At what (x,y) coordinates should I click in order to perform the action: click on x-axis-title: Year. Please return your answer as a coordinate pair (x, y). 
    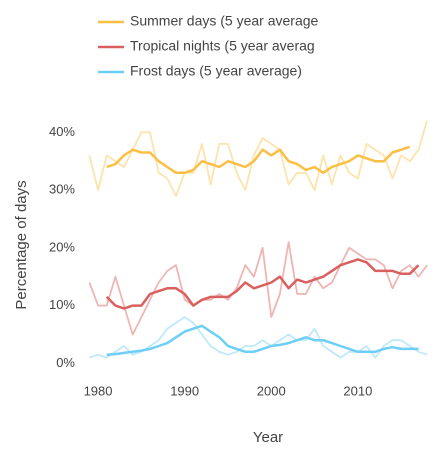
    Looking at the image, I should click on (268, 437).